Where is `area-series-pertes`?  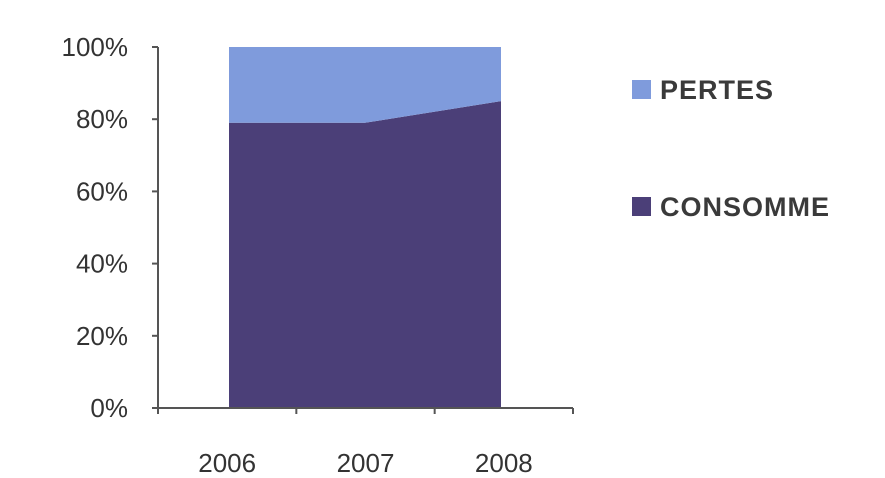
area-series-pertes is located at coordinates (365, 85).